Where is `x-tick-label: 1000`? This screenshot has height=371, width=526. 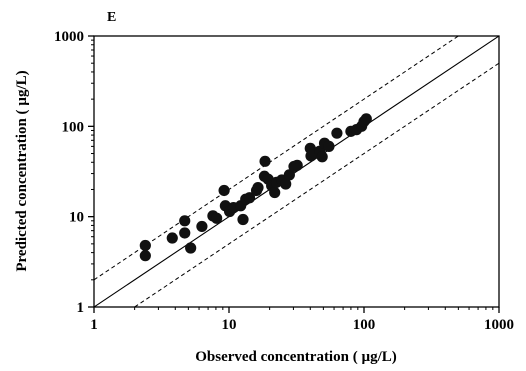
x-tick-label: 1000 is located at coordinates (499, 325).